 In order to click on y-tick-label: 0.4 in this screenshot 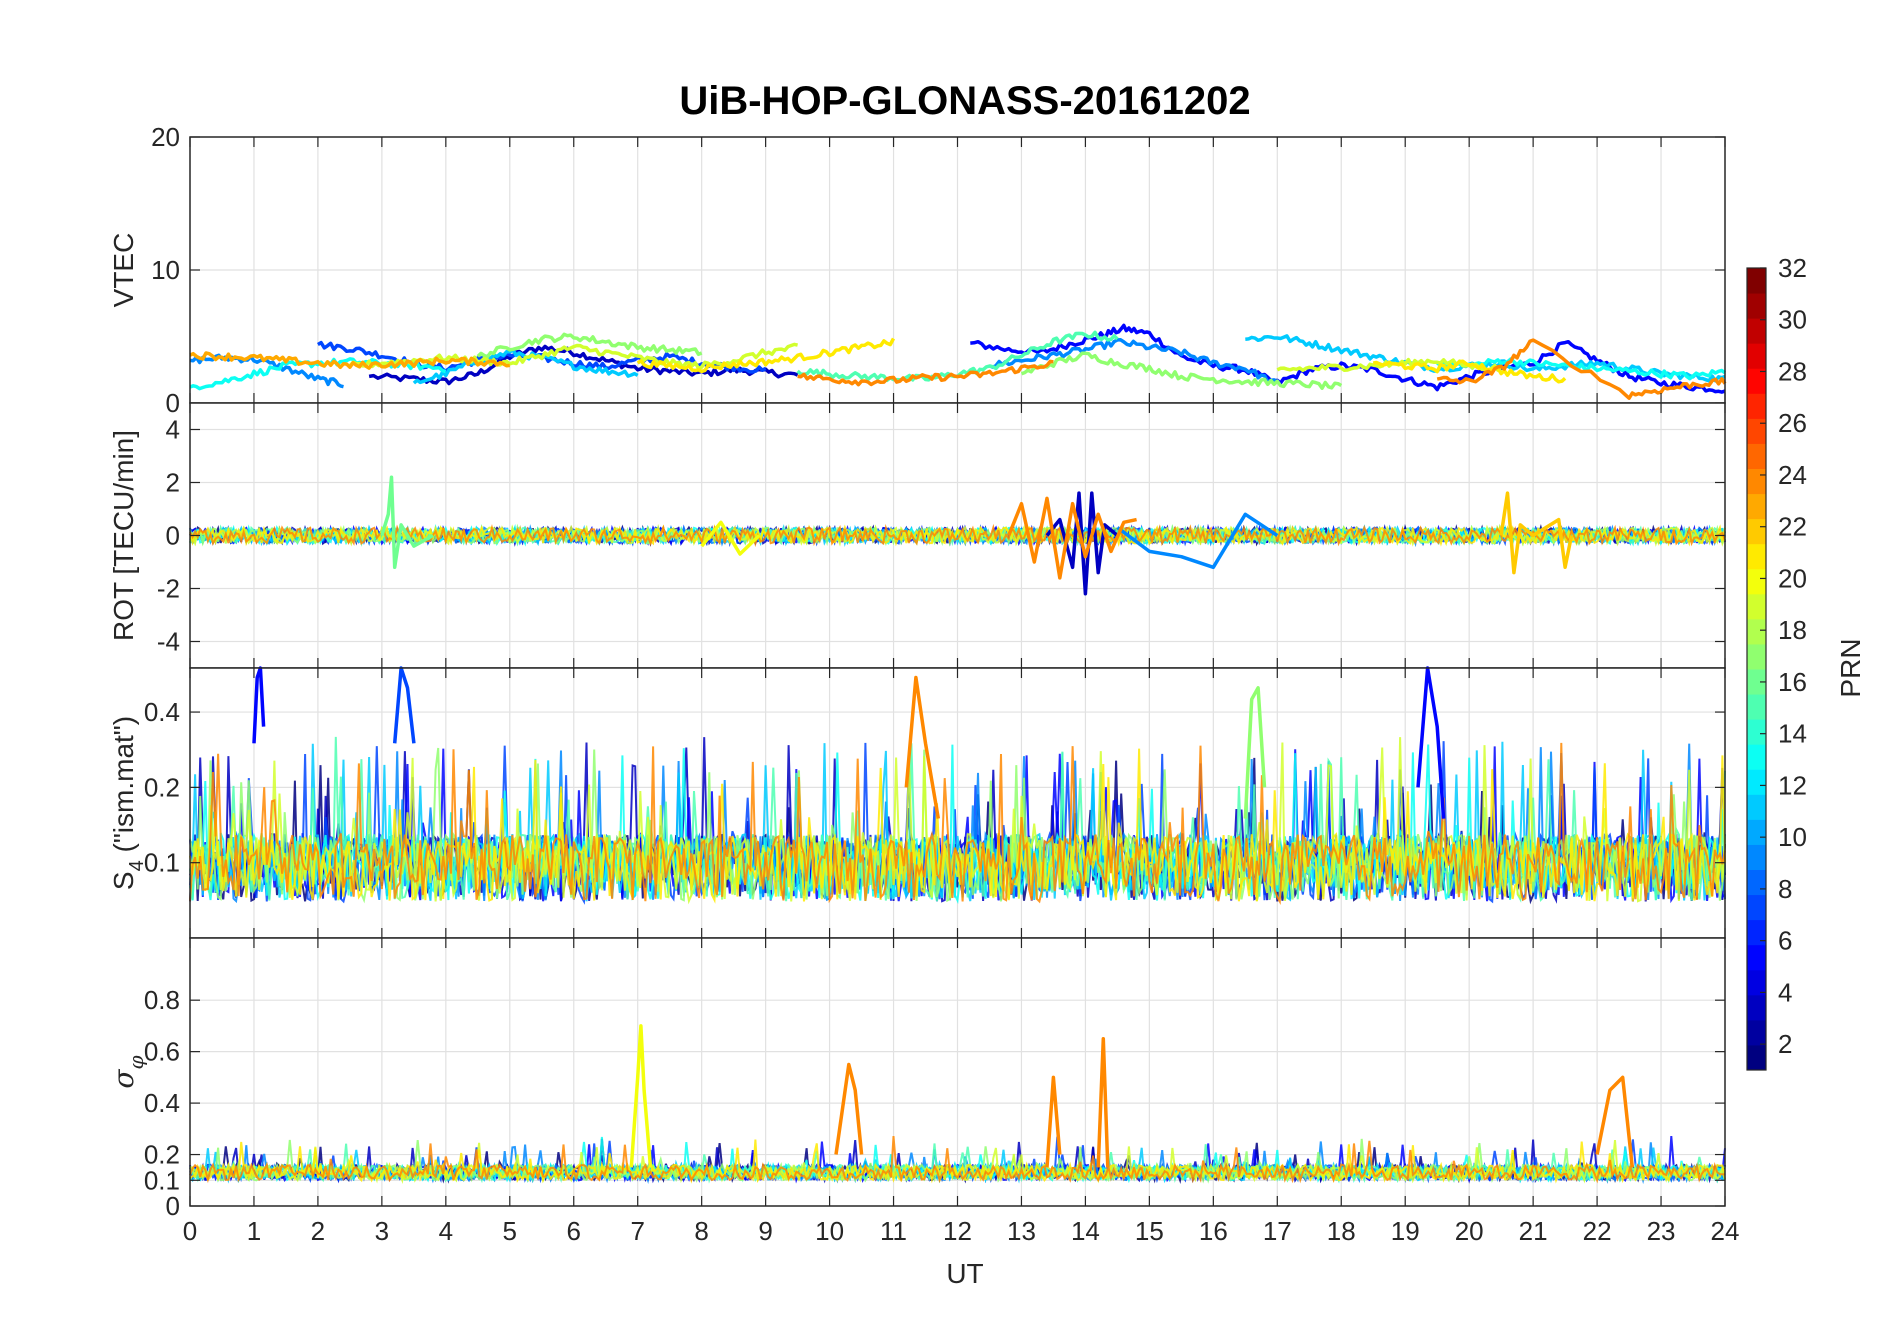, I will do `click(162, 1103)`.